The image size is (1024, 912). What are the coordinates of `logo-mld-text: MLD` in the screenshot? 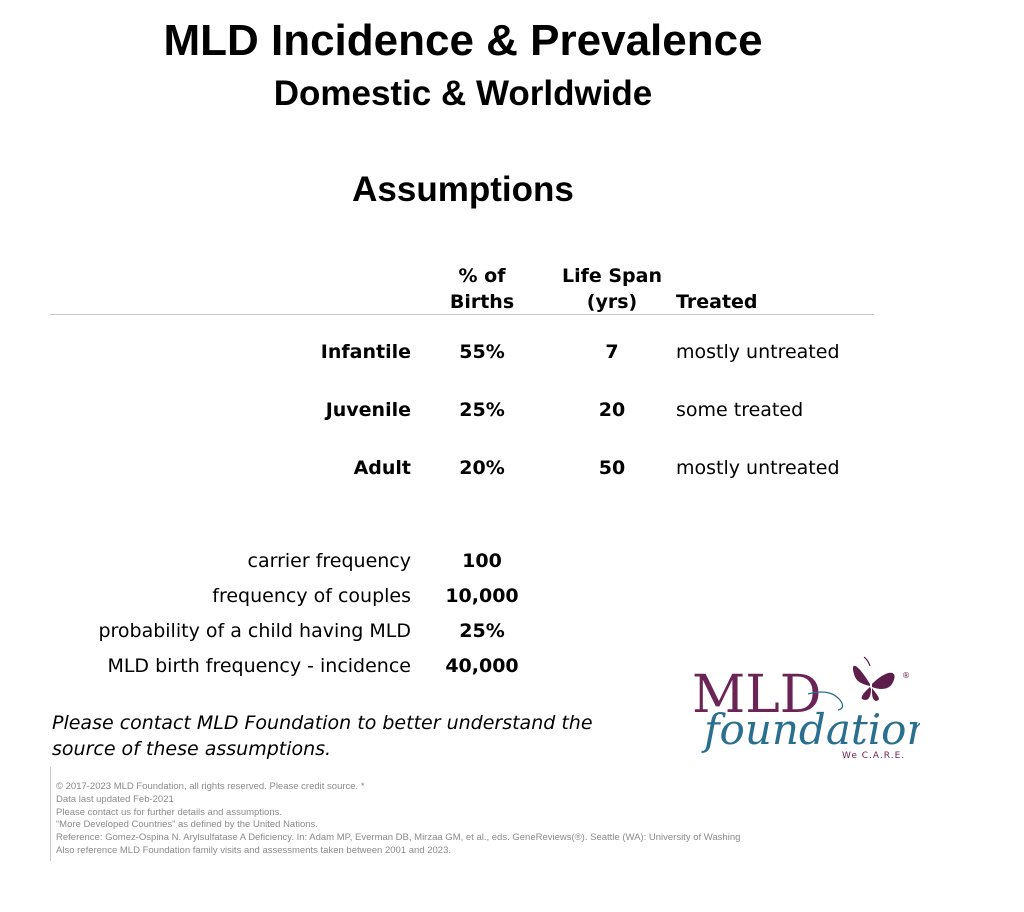 It's located at (756, 695).